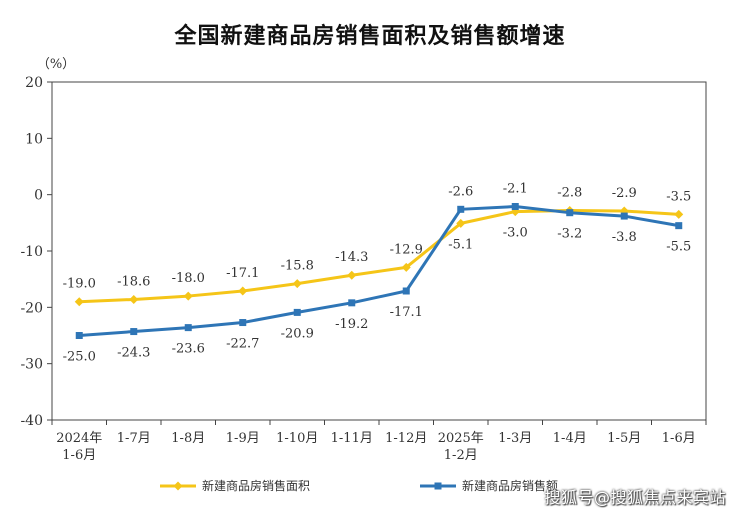 This screenshot has height=512, width=740. Describe the element at coordinates (352, 438) in the screenshot. I see `x-tick-label: 1-11月` at that location.